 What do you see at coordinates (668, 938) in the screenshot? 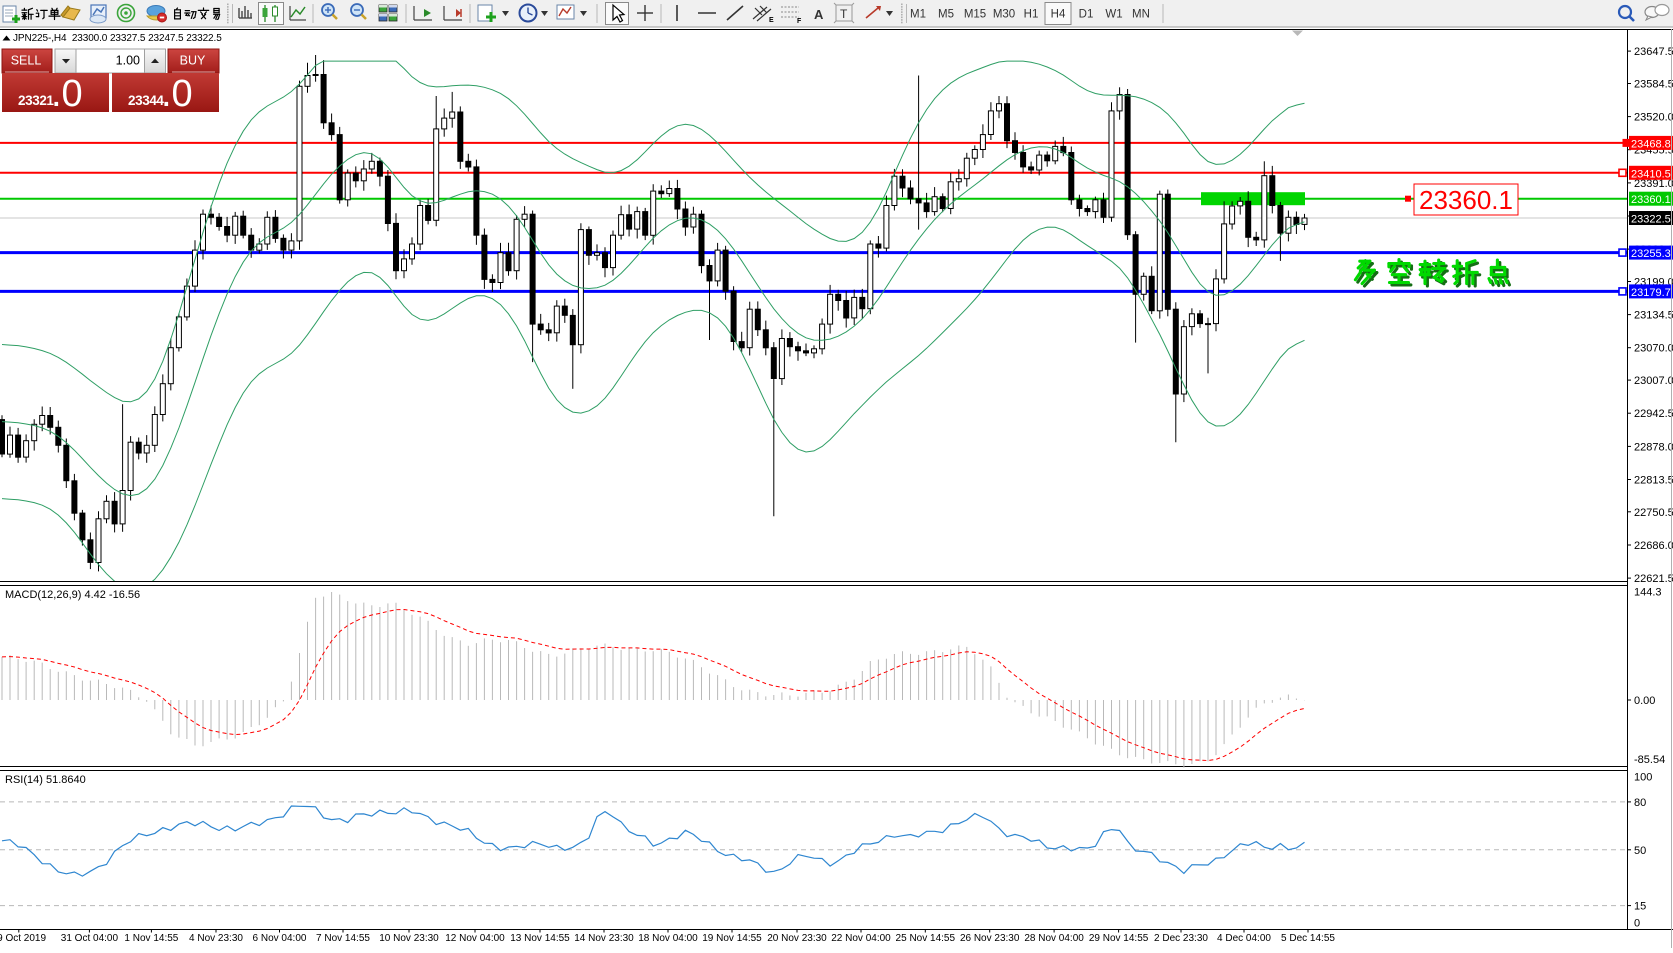
I see `svg-text: 18 Nov 04:00` at bounding box center [668, 938].